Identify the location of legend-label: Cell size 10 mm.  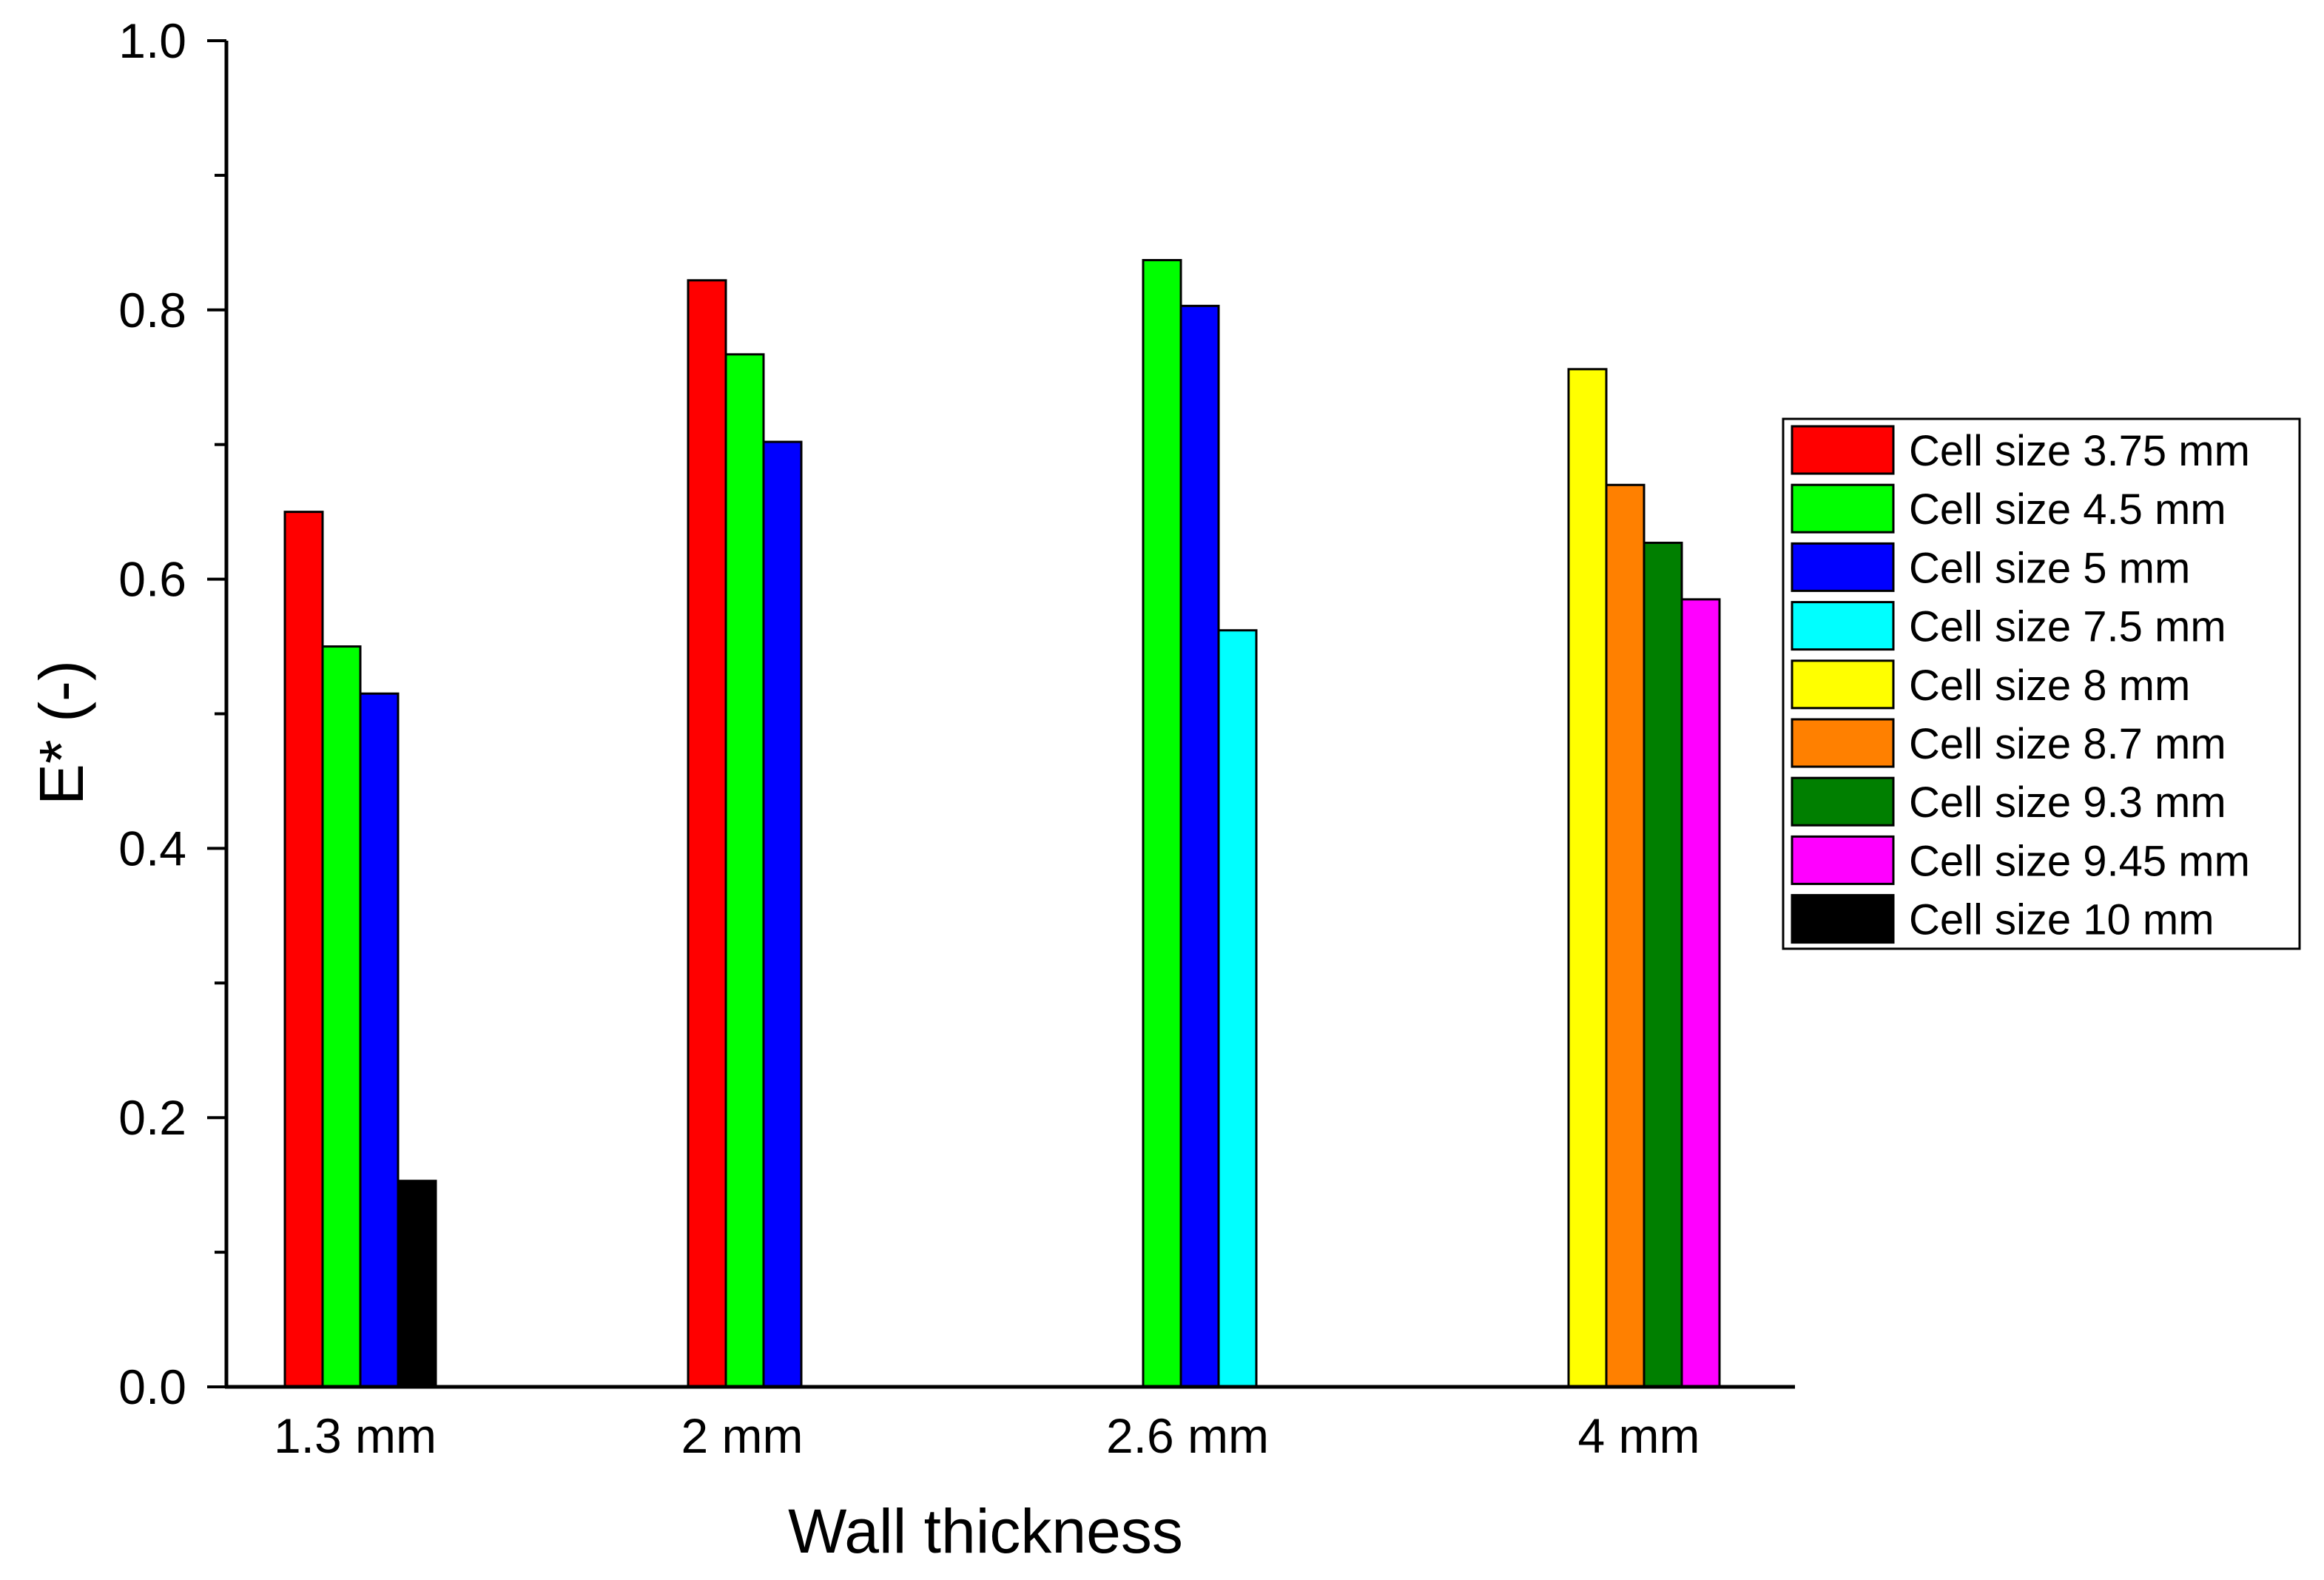
(2061, 920).